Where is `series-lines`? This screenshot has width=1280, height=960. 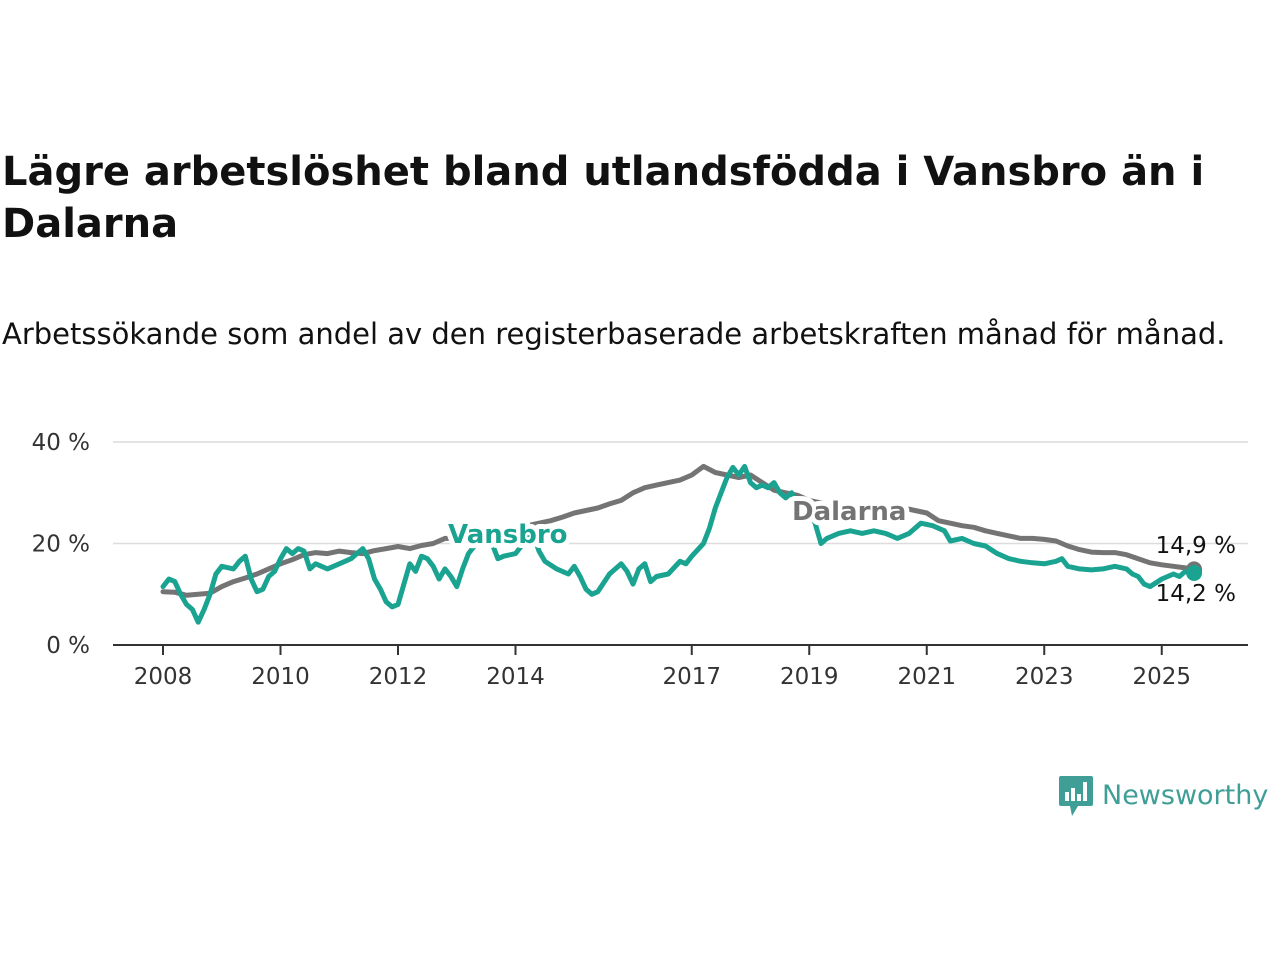
series-lines is located at coordinates (678, 544).